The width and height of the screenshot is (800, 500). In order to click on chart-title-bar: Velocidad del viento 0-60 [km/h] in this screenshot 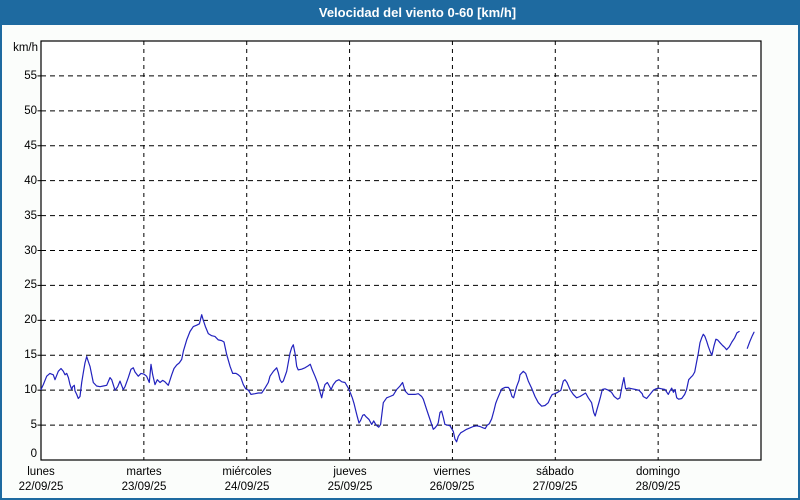, I will do `click(400, 12)`.